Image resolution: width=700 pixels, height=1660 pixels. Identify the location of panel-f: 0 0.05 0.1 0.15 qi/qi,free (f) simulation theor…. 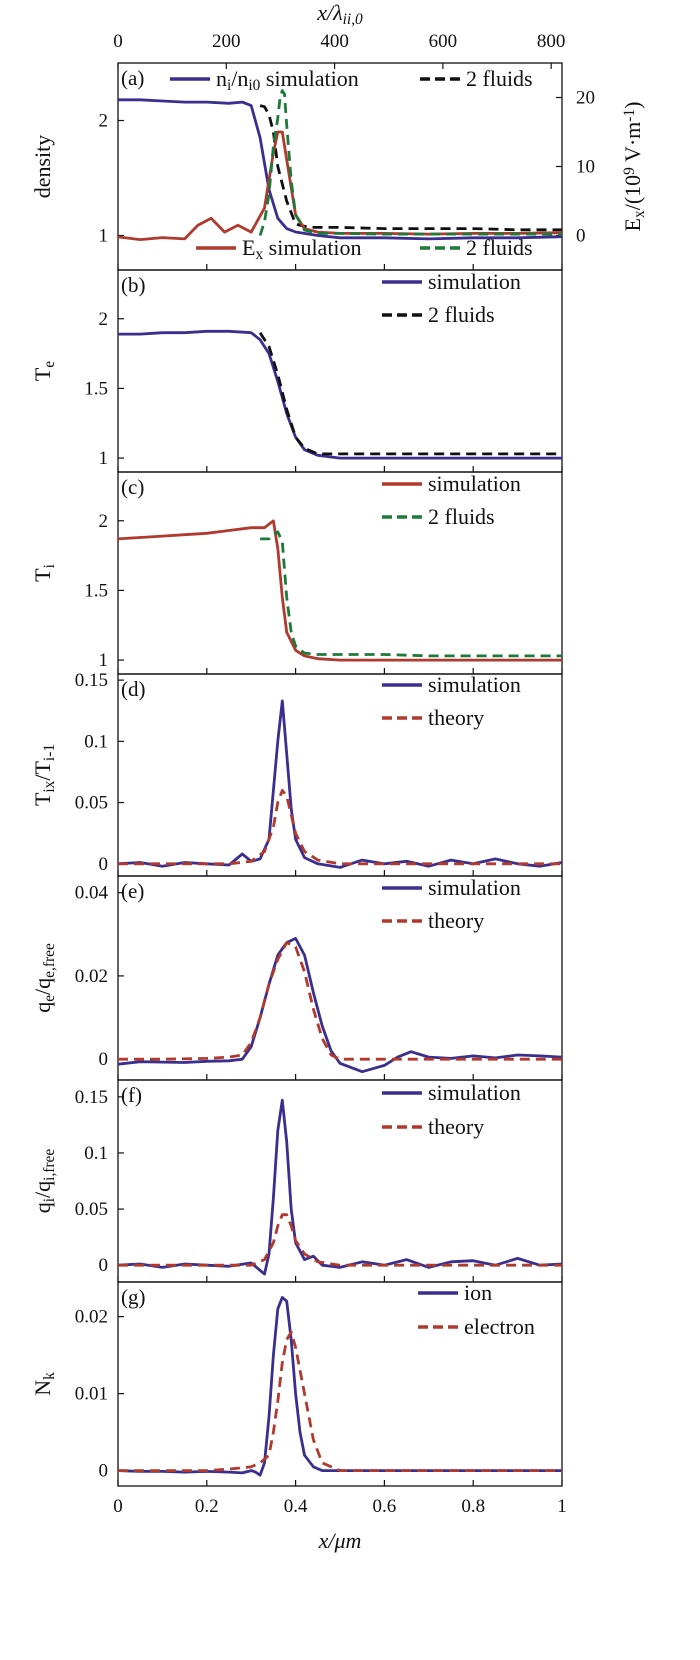
(296, 1181).